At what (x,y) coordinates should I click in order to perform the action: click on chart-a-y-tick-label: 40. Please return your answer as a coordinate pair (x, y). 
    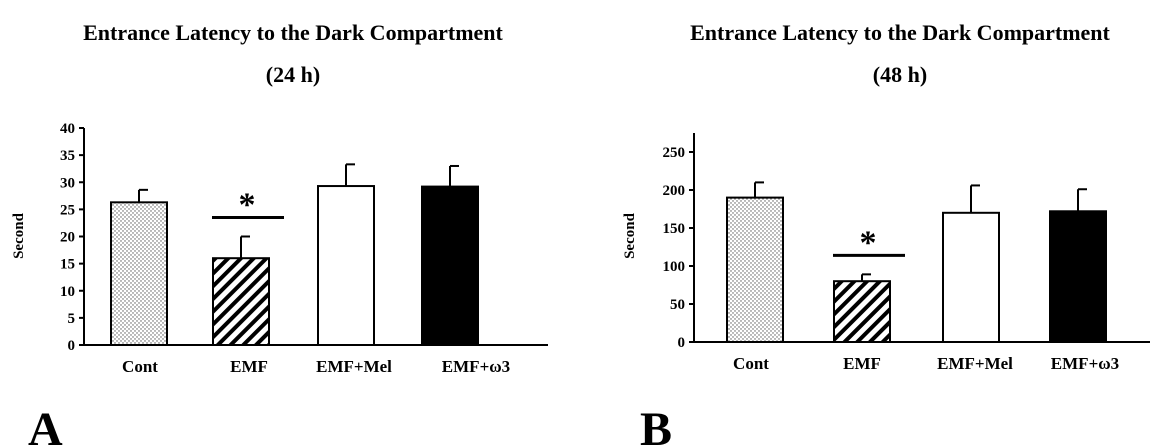
    Looking at the image, I should click on (67, 129).